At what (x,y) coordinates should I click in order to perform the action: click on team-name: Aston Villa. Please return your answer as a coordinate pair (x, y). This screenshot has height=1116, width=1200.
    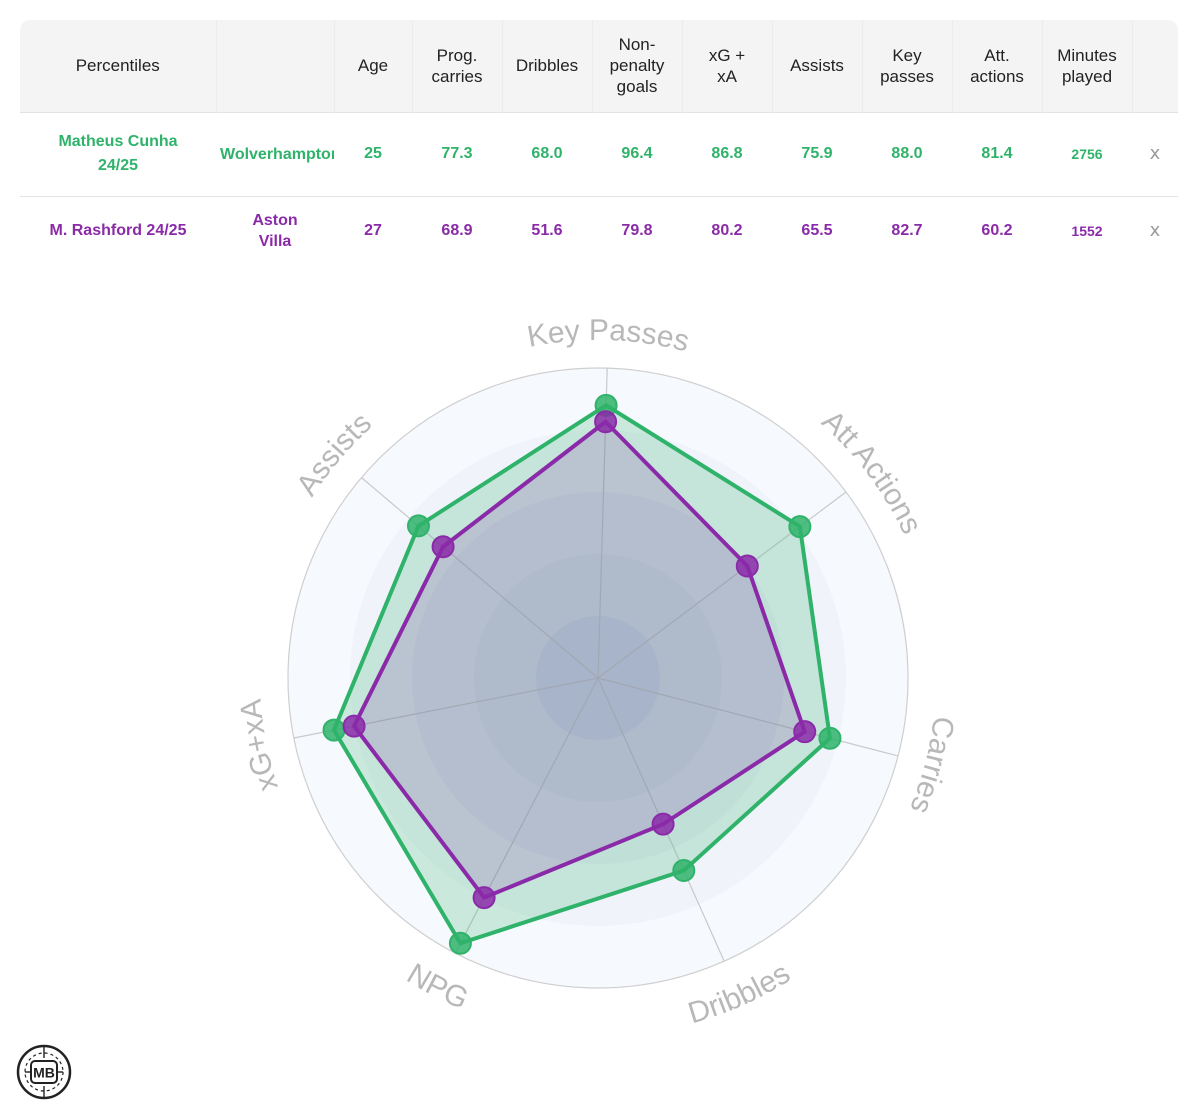
    Looking at the image, I should click on (275, 231).